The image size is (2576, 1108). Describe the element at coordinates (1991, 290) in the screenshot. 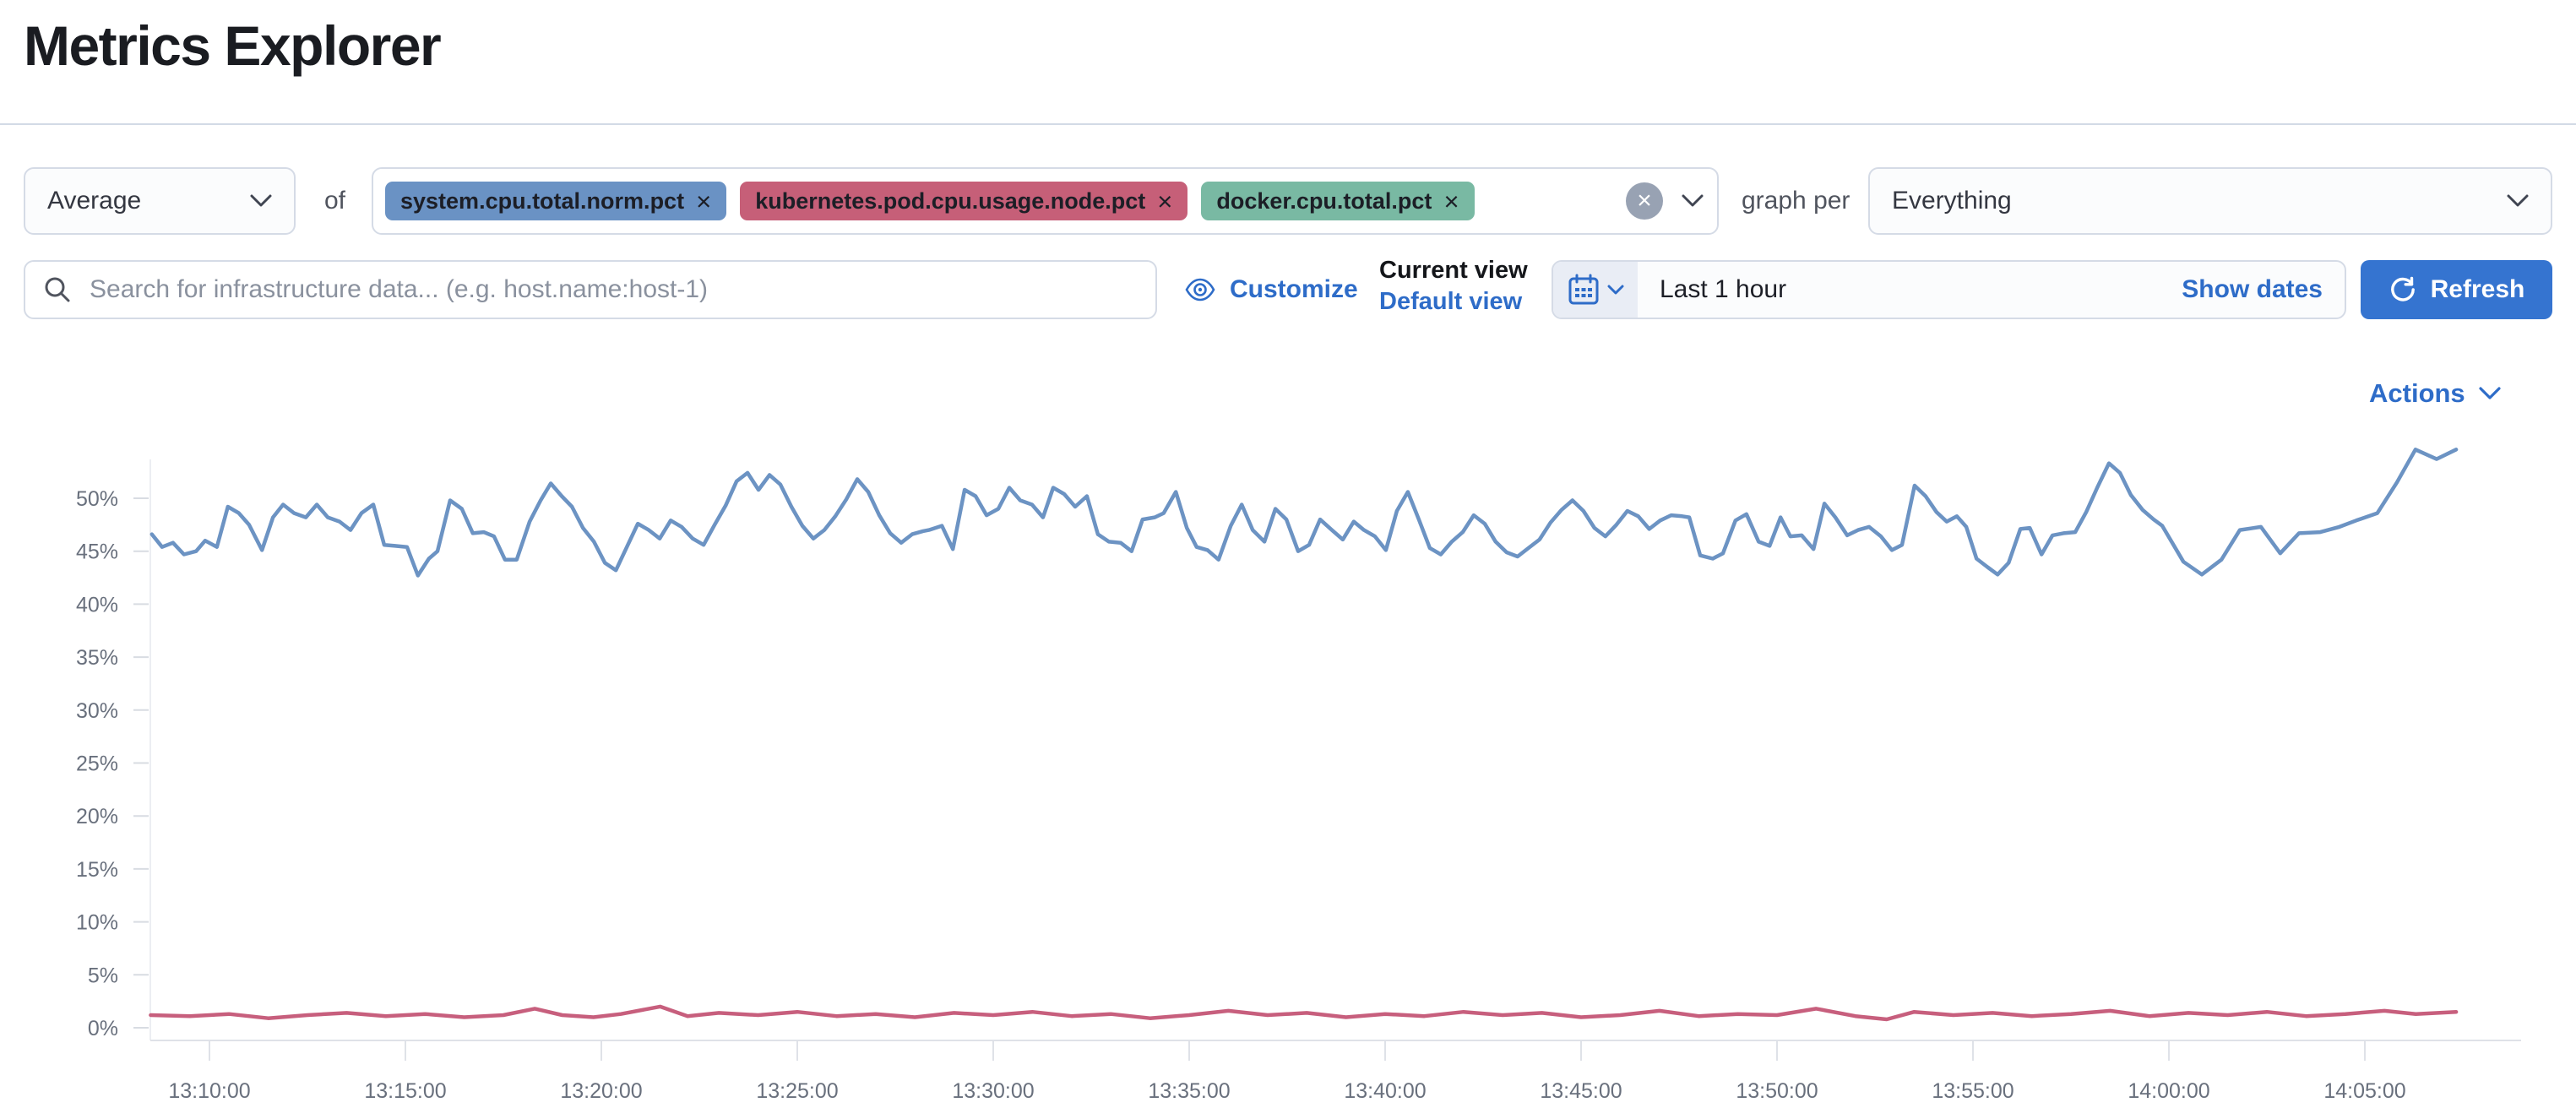

I see `time-range-display: Last 1 hour Show dates` at that location.